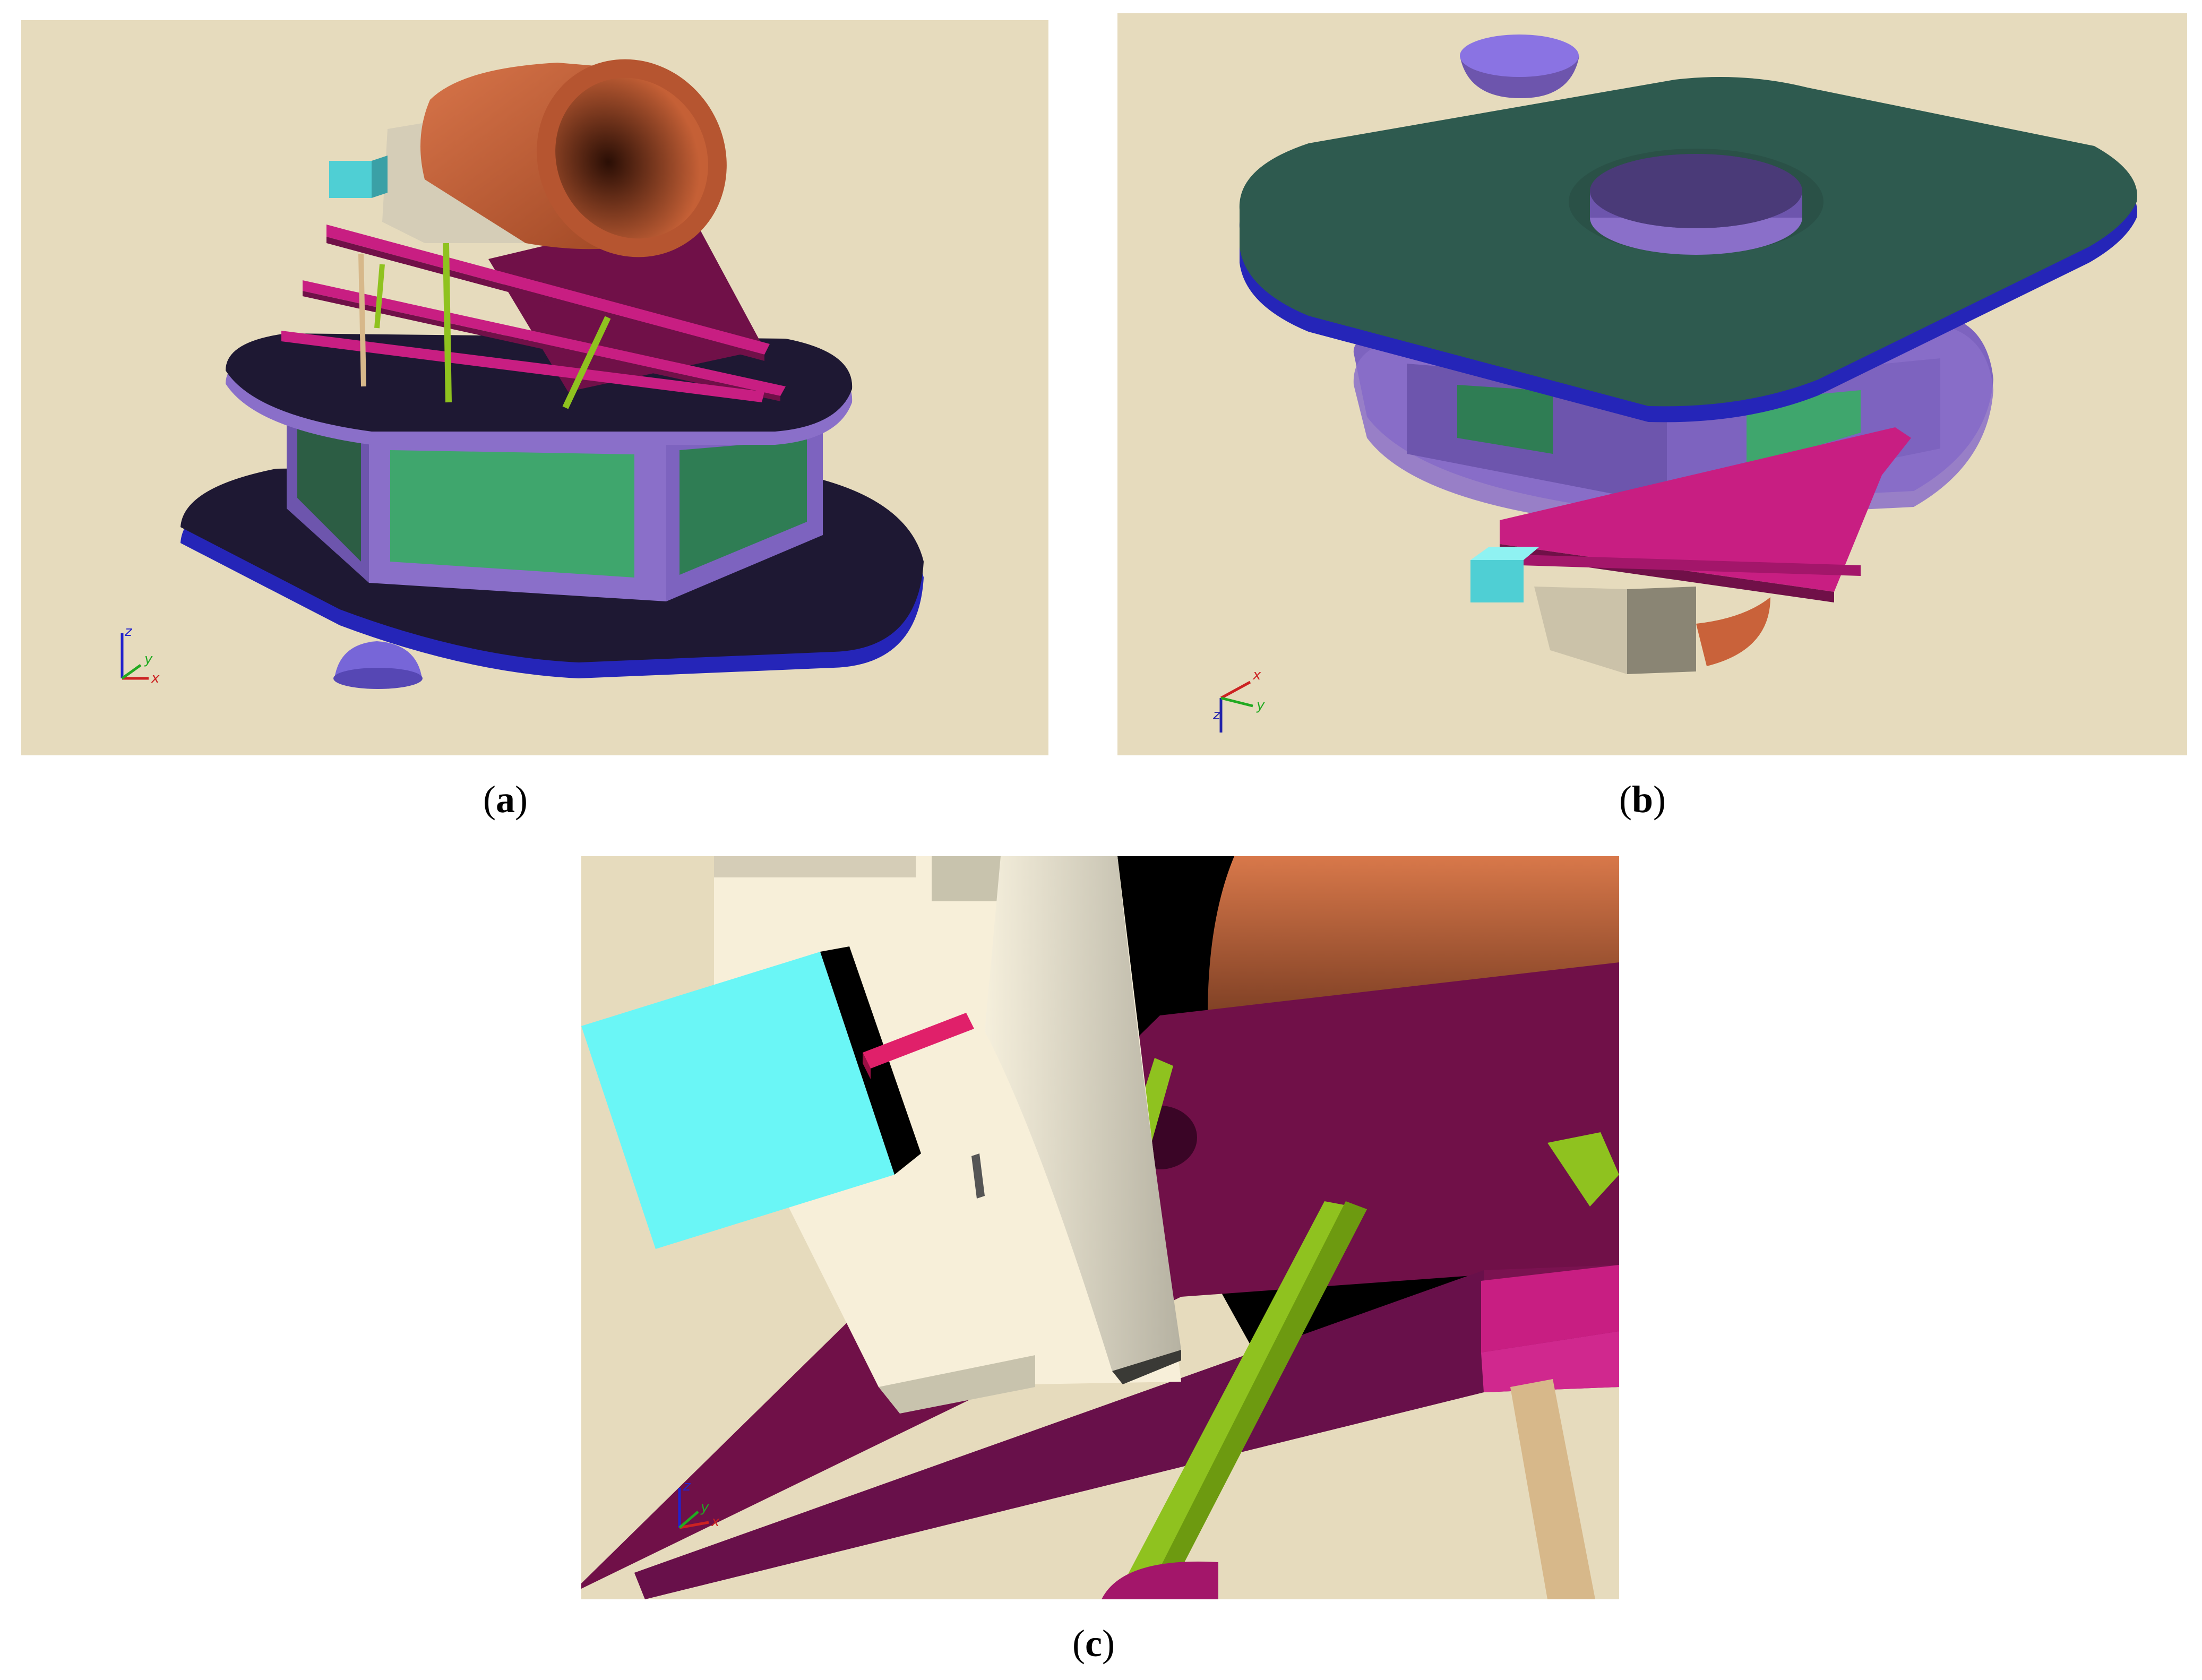 The height and width of the screenshot is (1680, 2202). Describe the element at coordinates (573, 158) in the screenshot. I see `copper-tube` at that location.